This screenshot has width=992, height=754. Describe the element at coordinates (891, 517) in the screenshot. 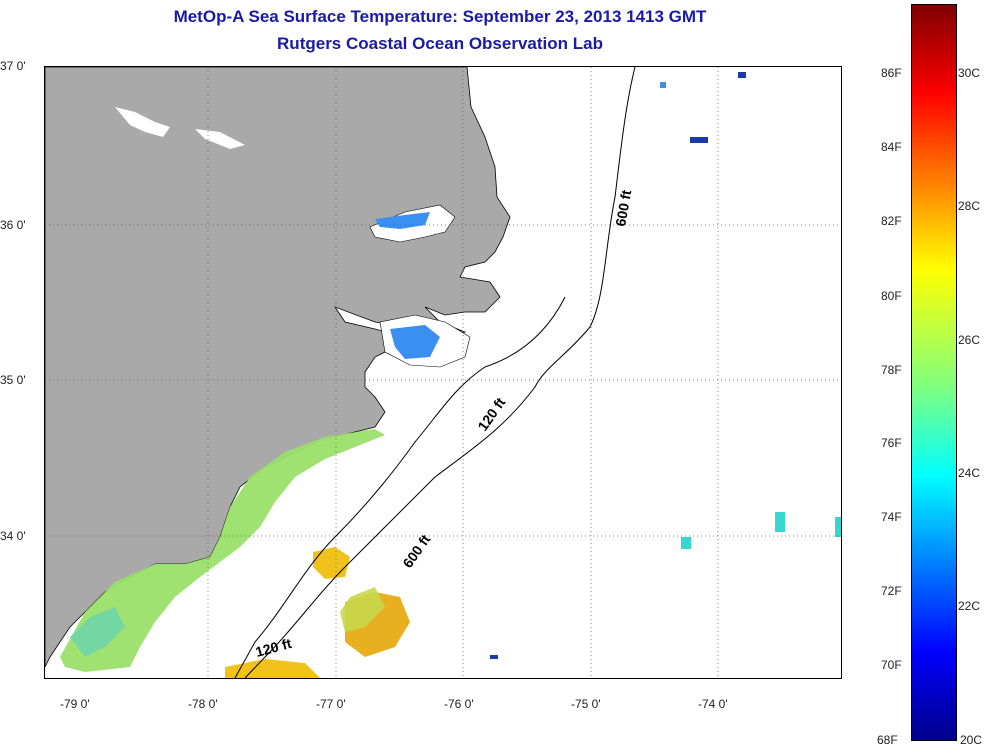

I see `colorbar-f-label: 74F` at that location.